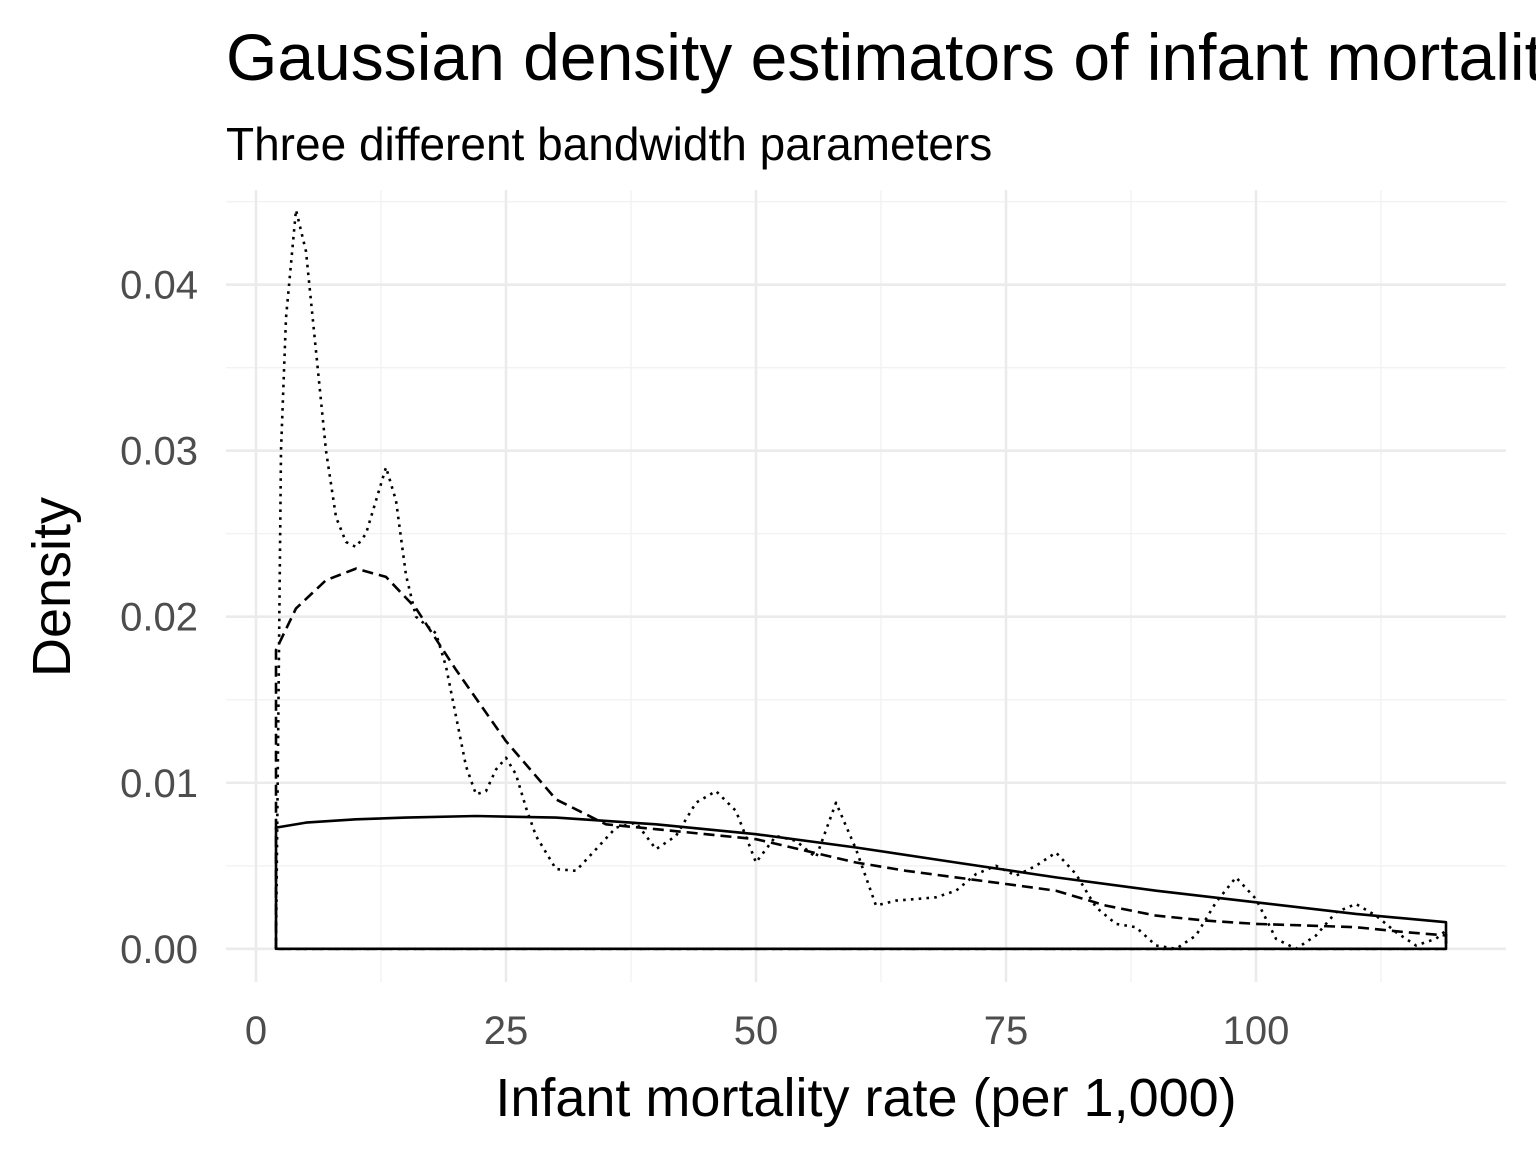 This screenshot has height=1152, width=1536. What do you see at coordinates (159, 950) in the screenshot?
I see `y-tick-label: 0.00` at bounding box center [159, 950].